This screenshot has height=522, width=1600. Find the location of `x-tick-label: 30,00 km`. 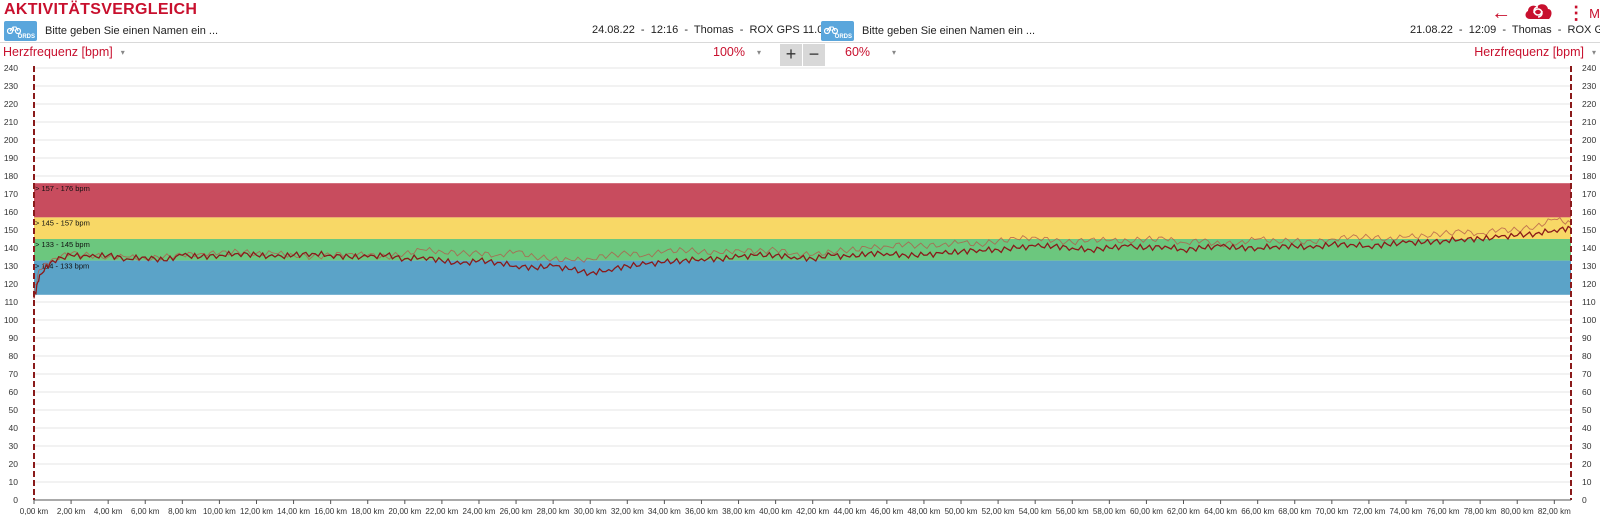

x-tick-label: 30,00 km is located at coordinates (590, 511).